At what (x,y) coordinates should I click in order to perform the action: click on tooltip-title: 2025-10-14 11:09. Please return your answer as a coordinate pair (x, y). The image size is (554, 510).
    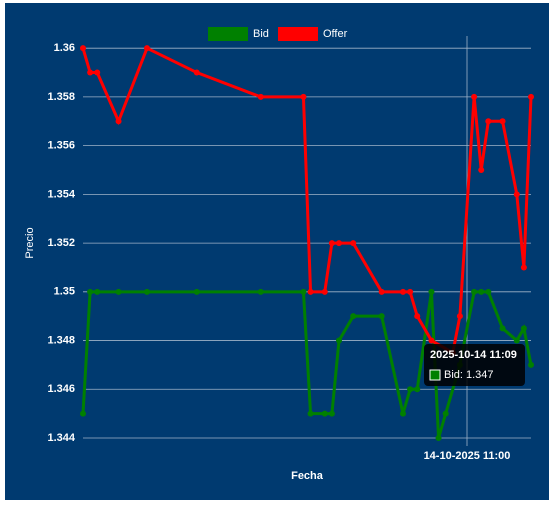
    Looking at the image, I should click on (473, 355).